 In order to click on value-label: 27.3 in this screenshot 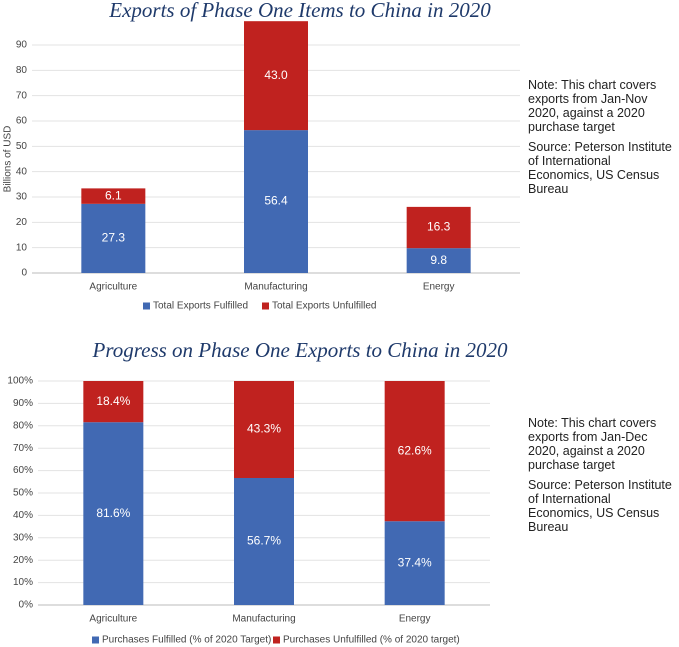, I will do `click(114, 238)`.